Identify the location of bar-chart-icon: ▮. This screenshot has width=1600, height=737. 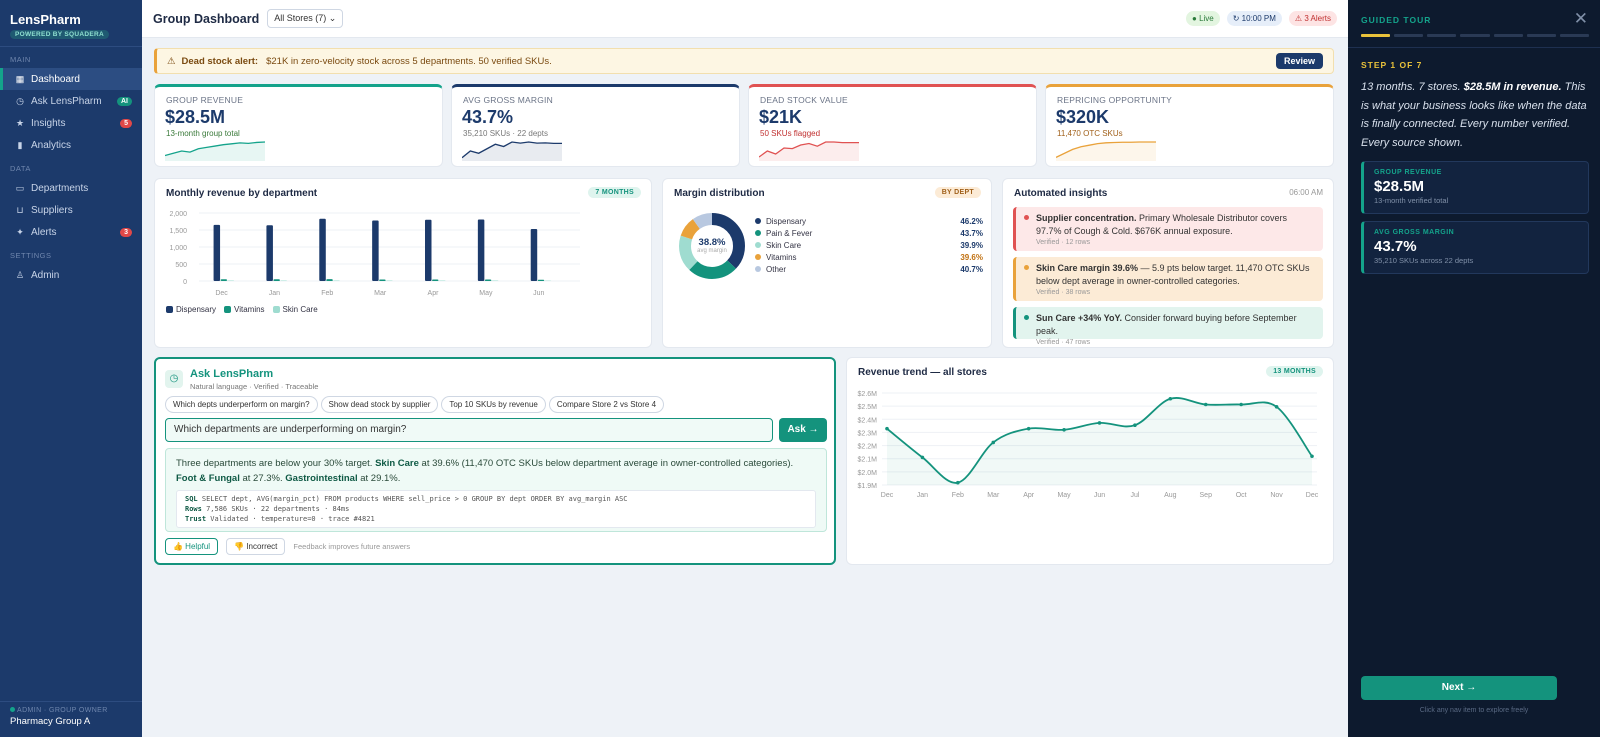
(20, 144).